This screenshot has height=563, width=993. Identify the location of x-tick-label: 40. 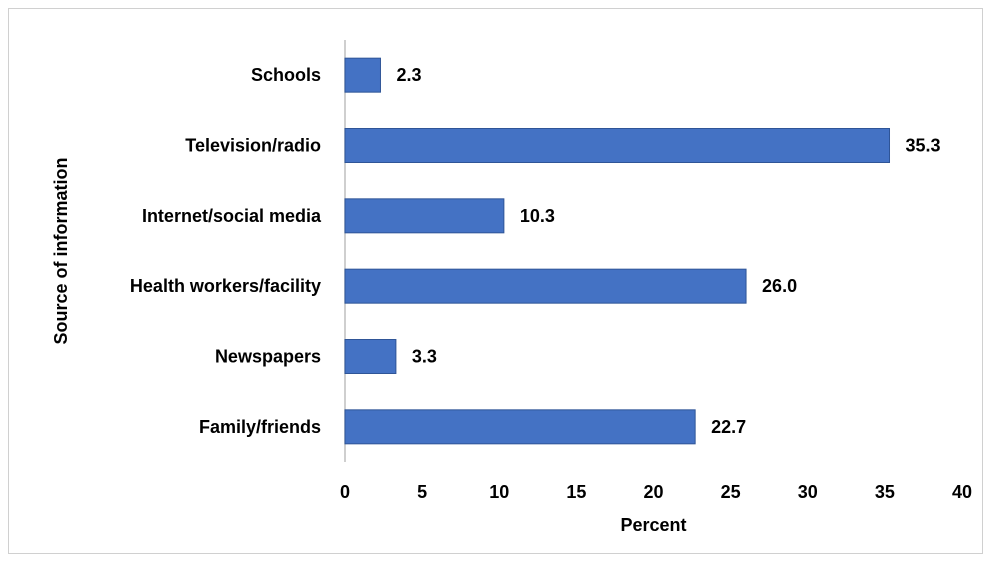
(962, 492).